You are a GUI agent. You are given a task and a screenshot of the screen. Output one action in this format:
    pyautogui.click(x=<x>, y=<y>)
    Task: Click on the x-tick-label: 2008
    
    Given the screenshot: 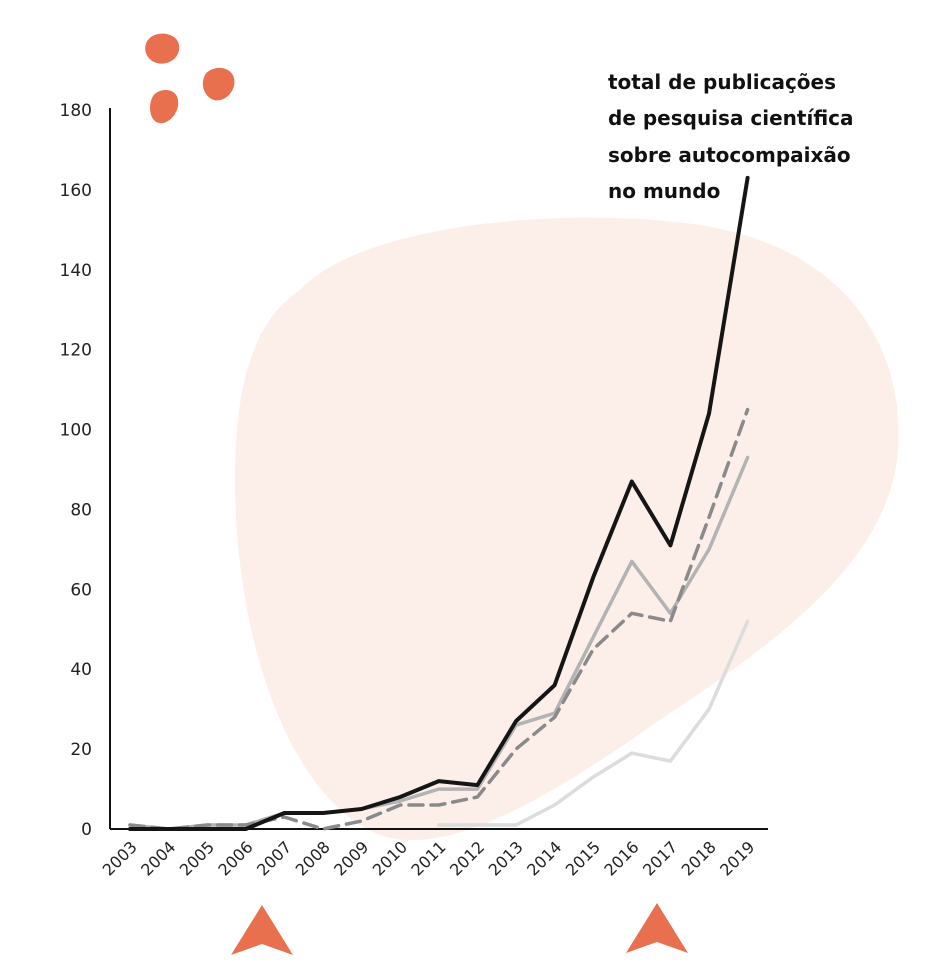 What is the action you would take?
    pyautogui.click(x=313, y=858)
    